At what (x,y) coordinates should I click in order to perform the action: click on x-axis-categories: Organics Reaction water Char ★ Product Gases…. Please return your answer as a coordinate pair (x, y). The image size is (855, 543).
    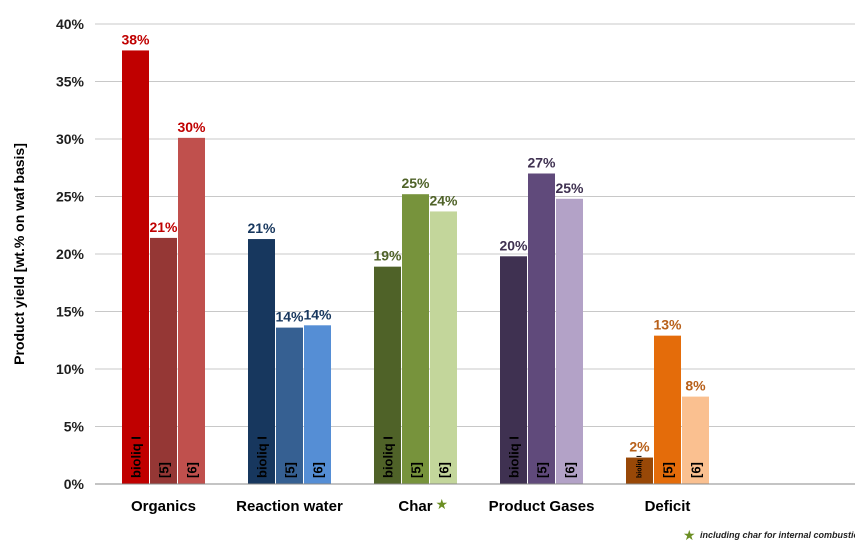
    Looking at the image, I should click on (410, 505).